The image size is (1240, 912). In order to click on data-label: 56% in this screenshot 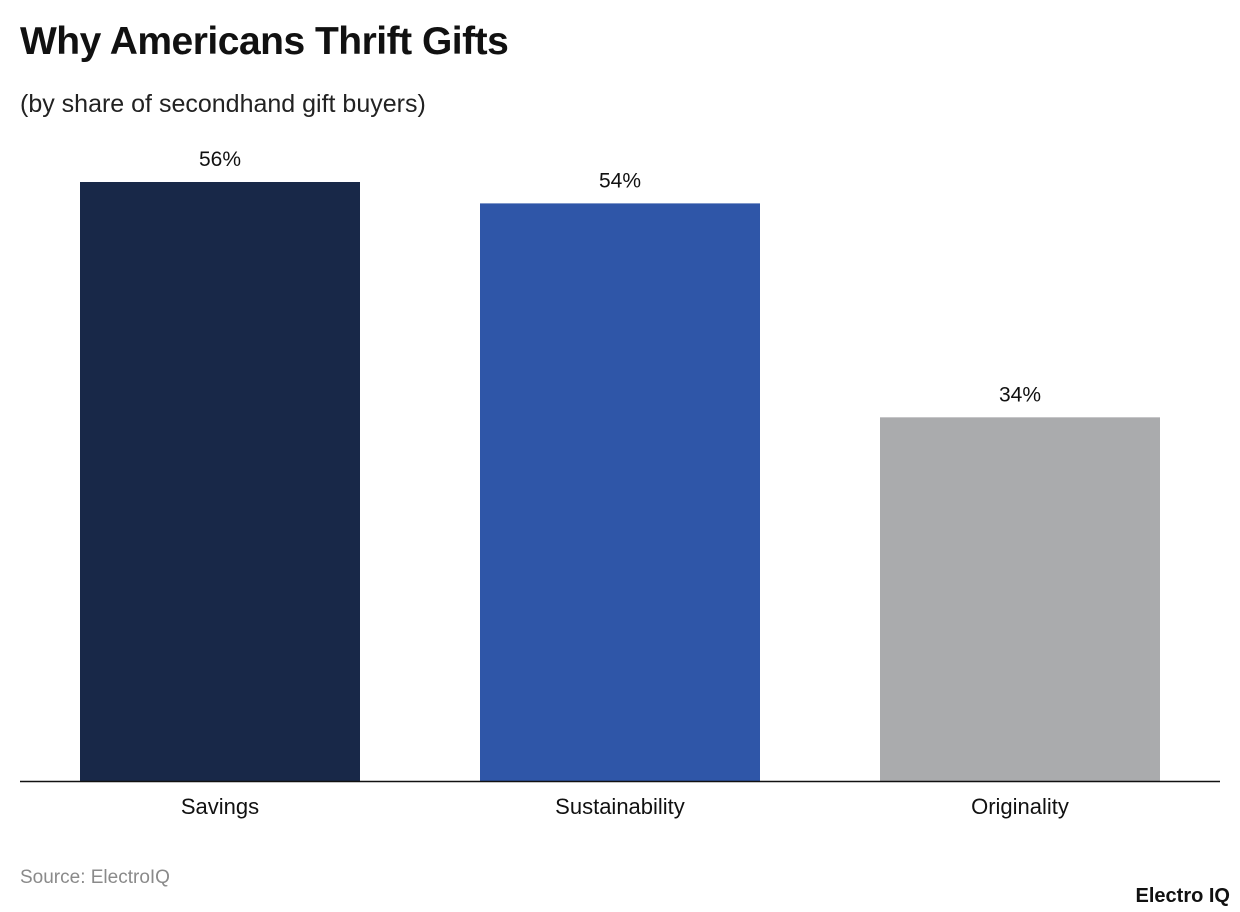, I will do `click(220, 159)`.